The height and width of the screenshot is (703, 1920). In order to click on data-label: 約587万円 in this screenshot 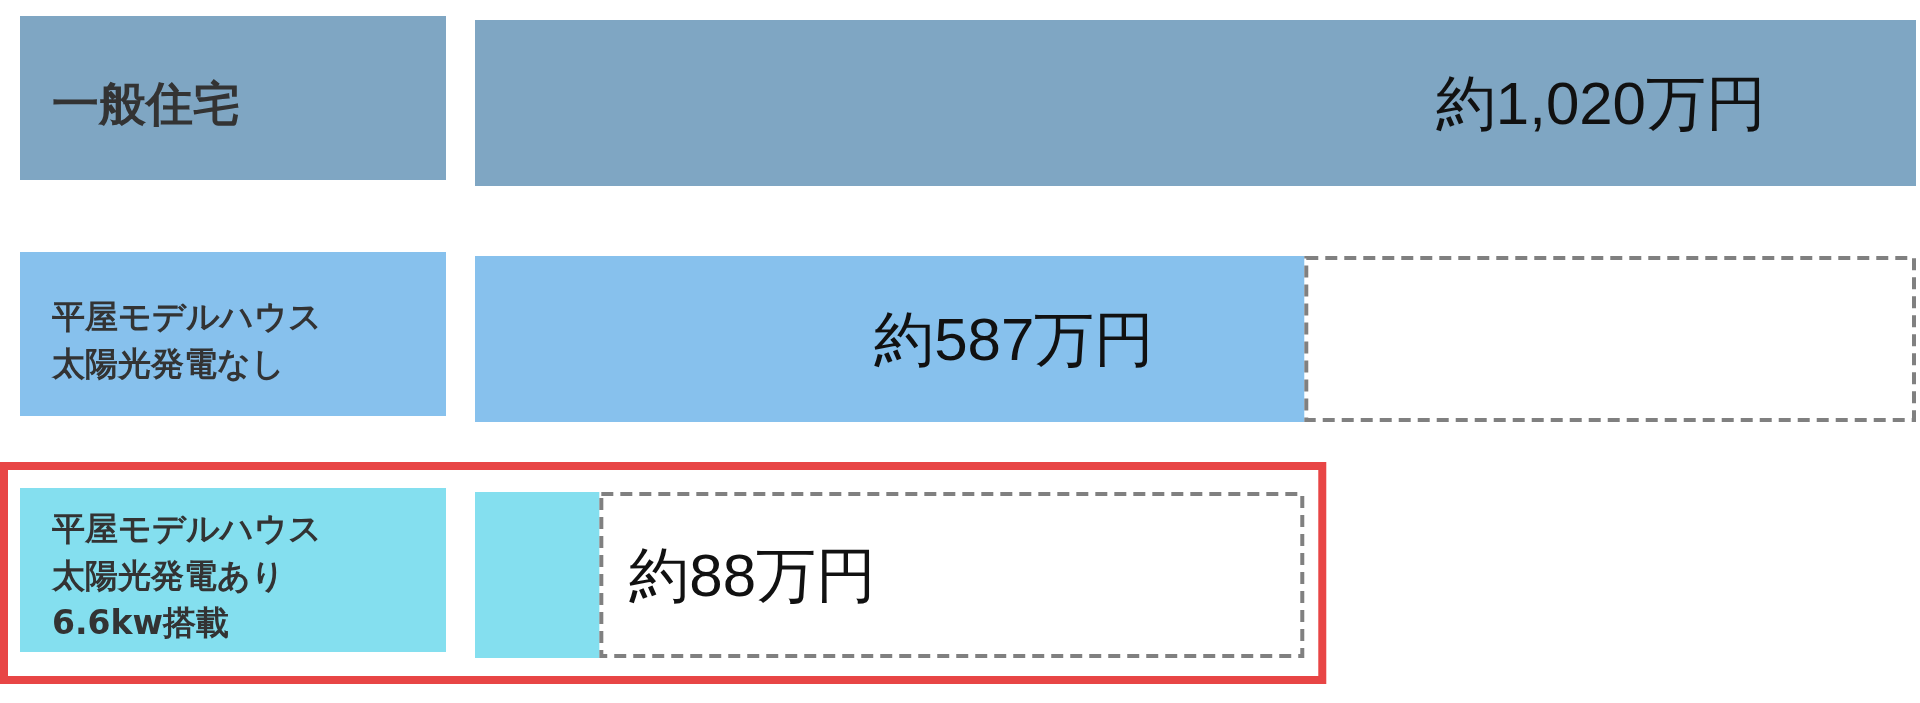, I will do `click(1014, 339)`.